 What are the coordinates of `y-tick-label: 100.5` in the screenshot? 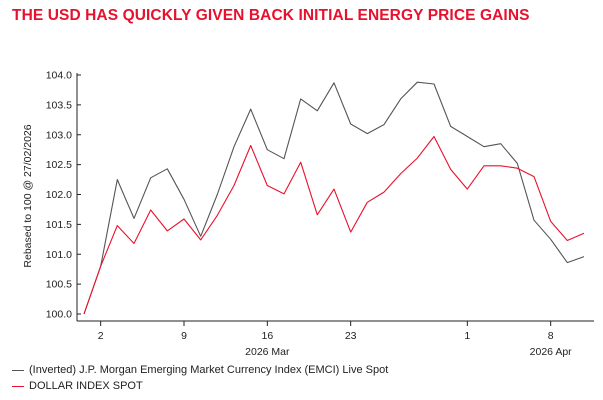 It's located at (59, 285).